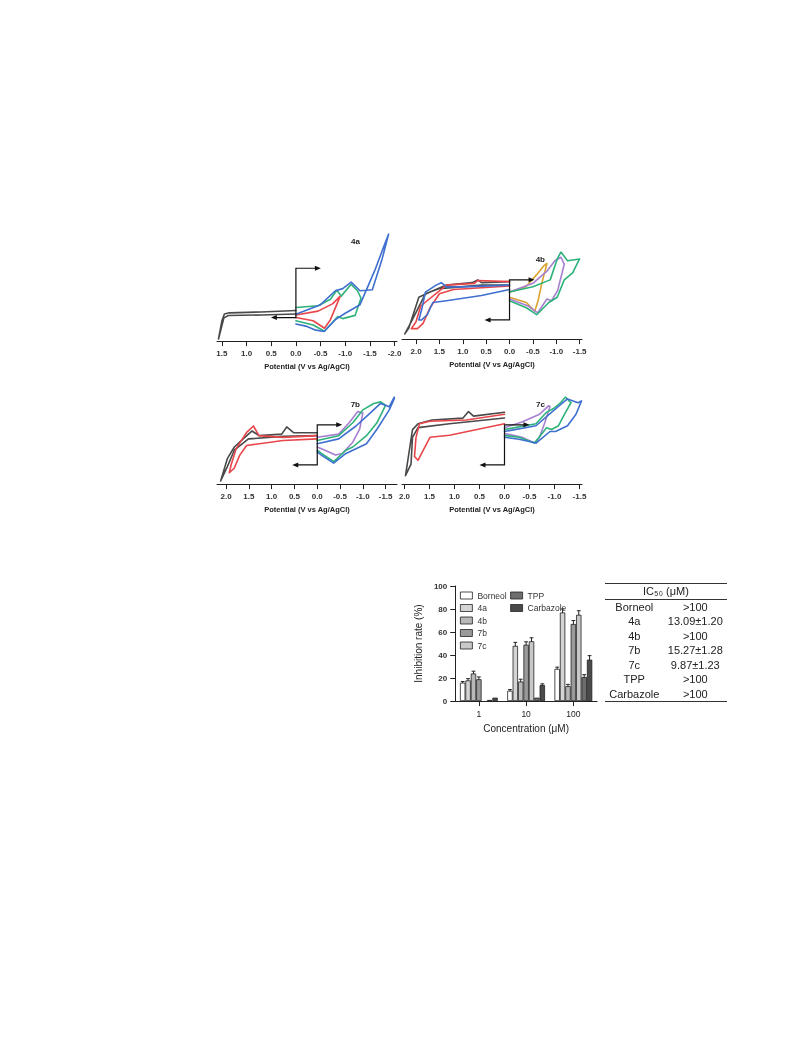 The height and width of the screenshot is (1039, 793). Describe the element at coordinates (547, 608) in the screenshot. I see `legend-label: Carbazole` at that location.